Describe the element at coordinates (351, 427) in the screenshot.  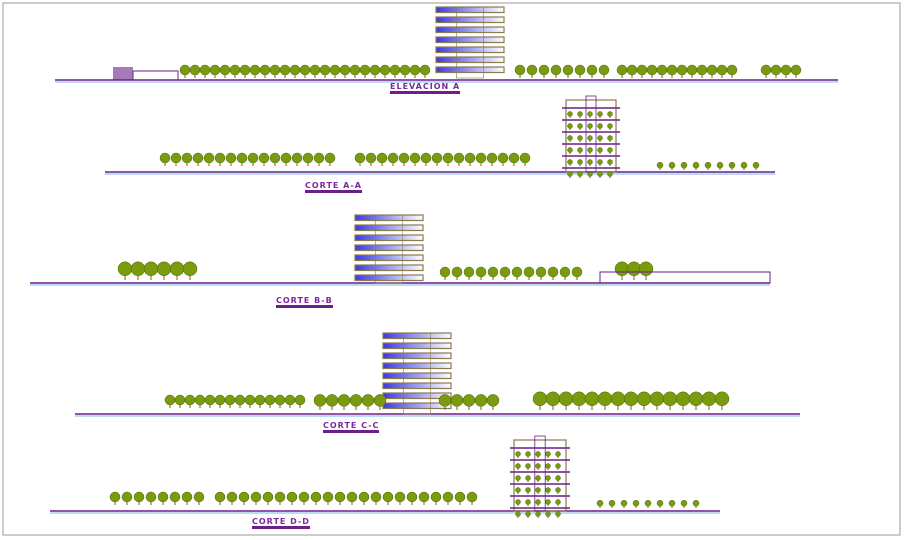
I see `label-corte-c-c: CORTE C-C` at that location.